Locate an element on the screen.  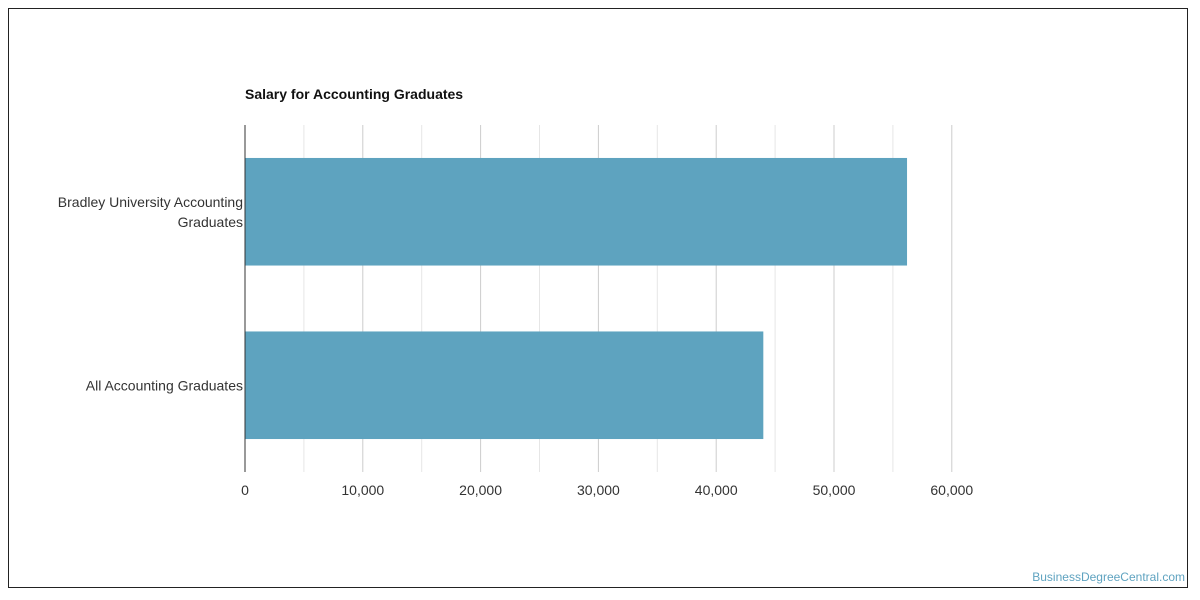
watermark: BusinessDegreeCentral.com is located at coordinates (1108, 577).